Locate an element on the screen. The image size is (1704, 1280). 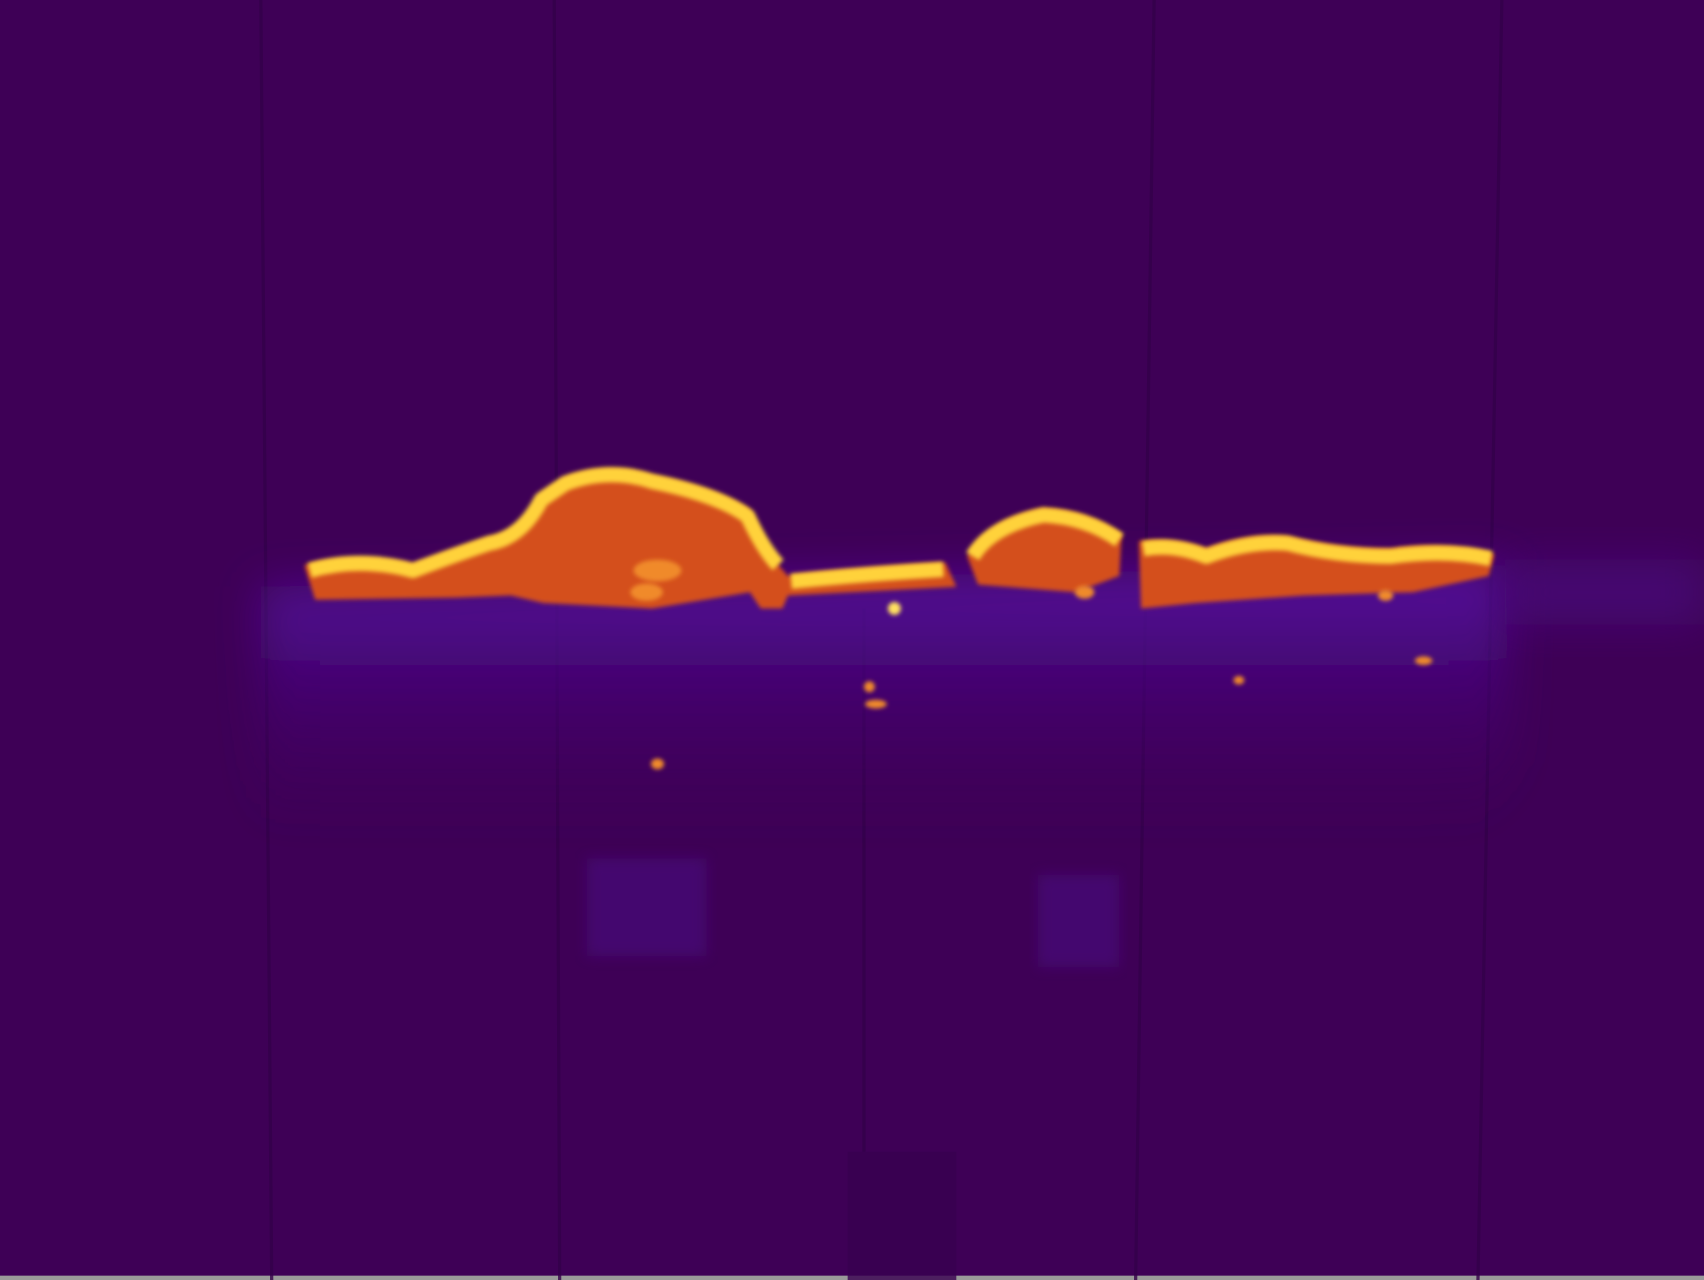
hot-spots is located at coordinates (1031, 664).